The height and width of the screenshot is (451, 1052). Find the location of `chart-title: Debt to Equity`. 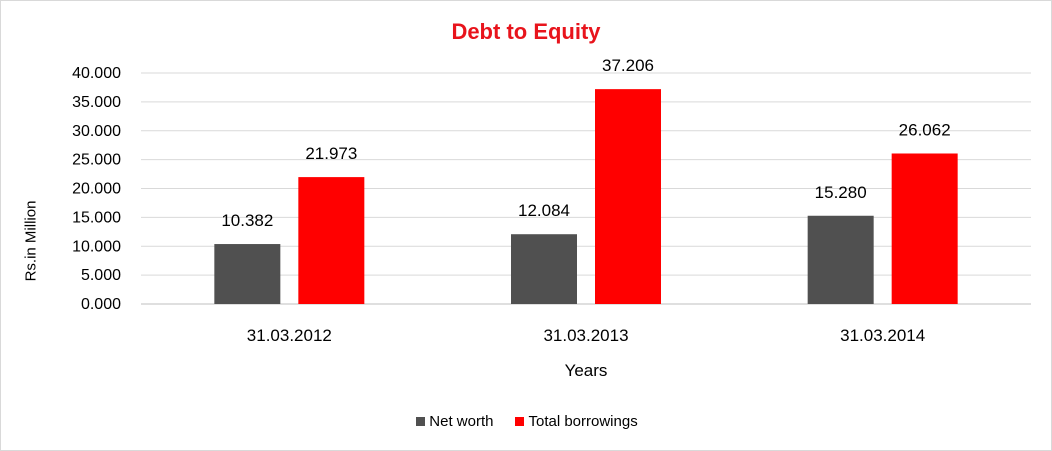

chart-title: Debt to Equity is located at coordinates (526, 31).